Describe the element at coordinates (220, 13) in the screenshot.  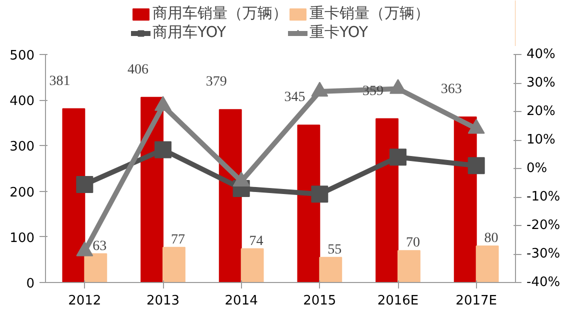
I see `legend-label: 商用车销量（万辆）` at that location.